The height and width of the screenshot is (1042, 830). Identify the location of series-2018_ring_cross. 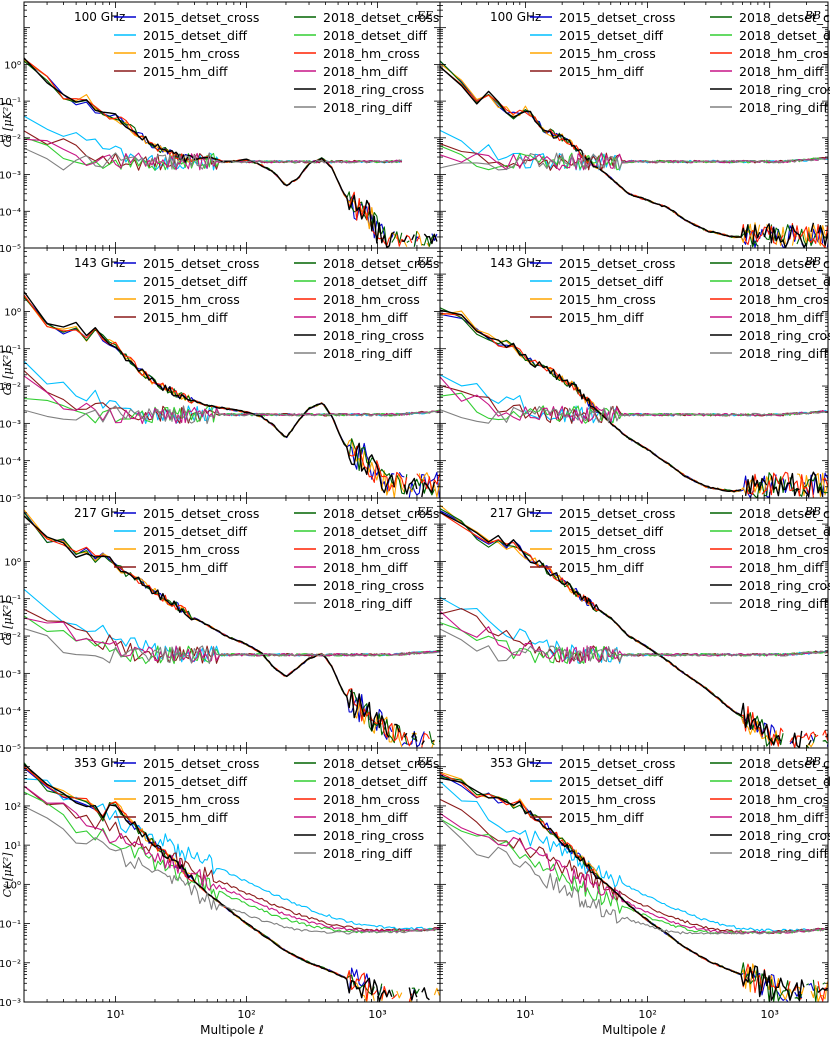
(634, 629).